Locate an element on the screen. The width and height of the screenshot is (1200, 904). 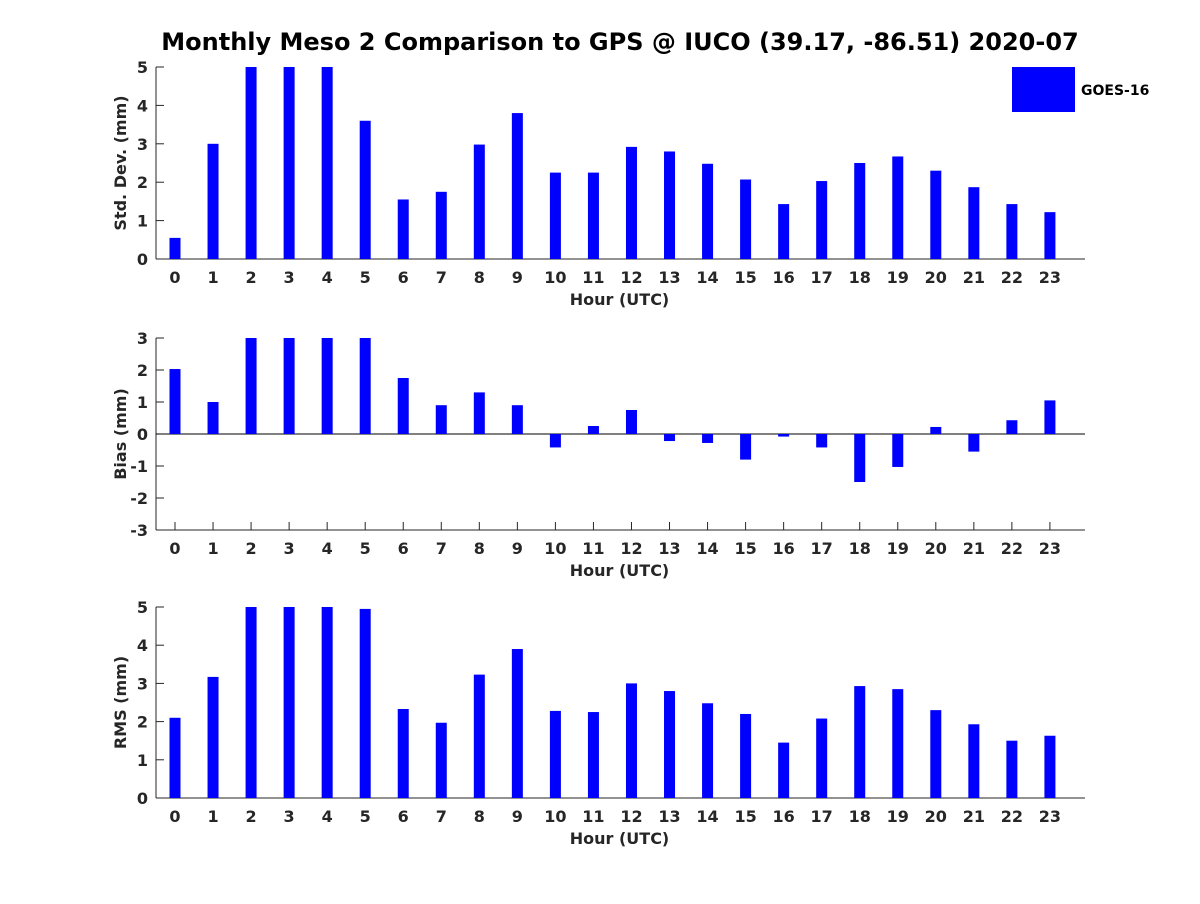
y-tick-label: -2 is located at coordinates (139, 498).